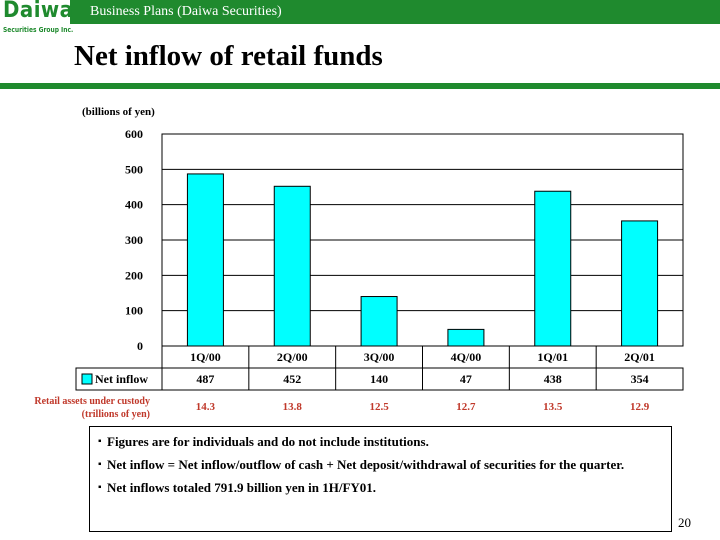  Describe the element at coordinates (134, 275) in the screenshot. I see `y-tick-label: 200` at that location.